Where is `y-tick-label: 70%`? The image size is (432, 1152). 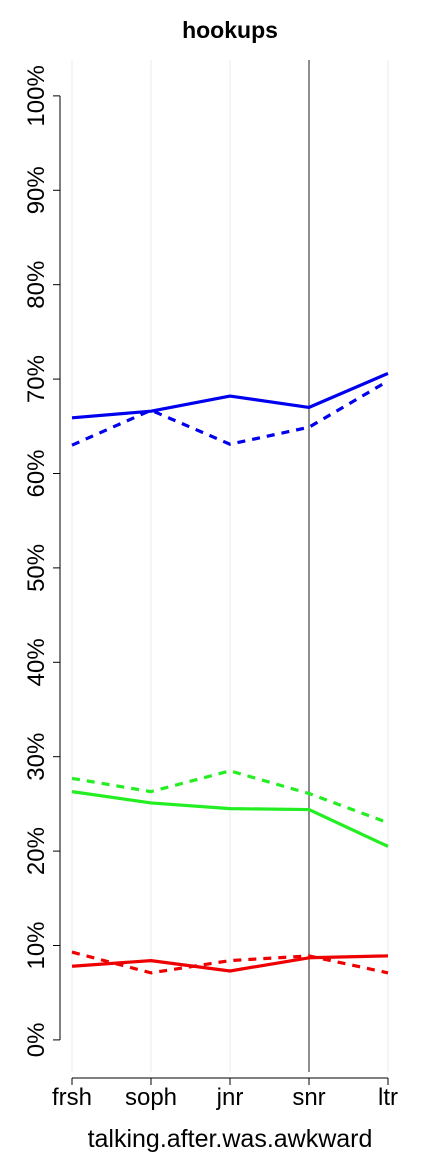
y-tick-label: 70% is located at coordinates (36, 379).